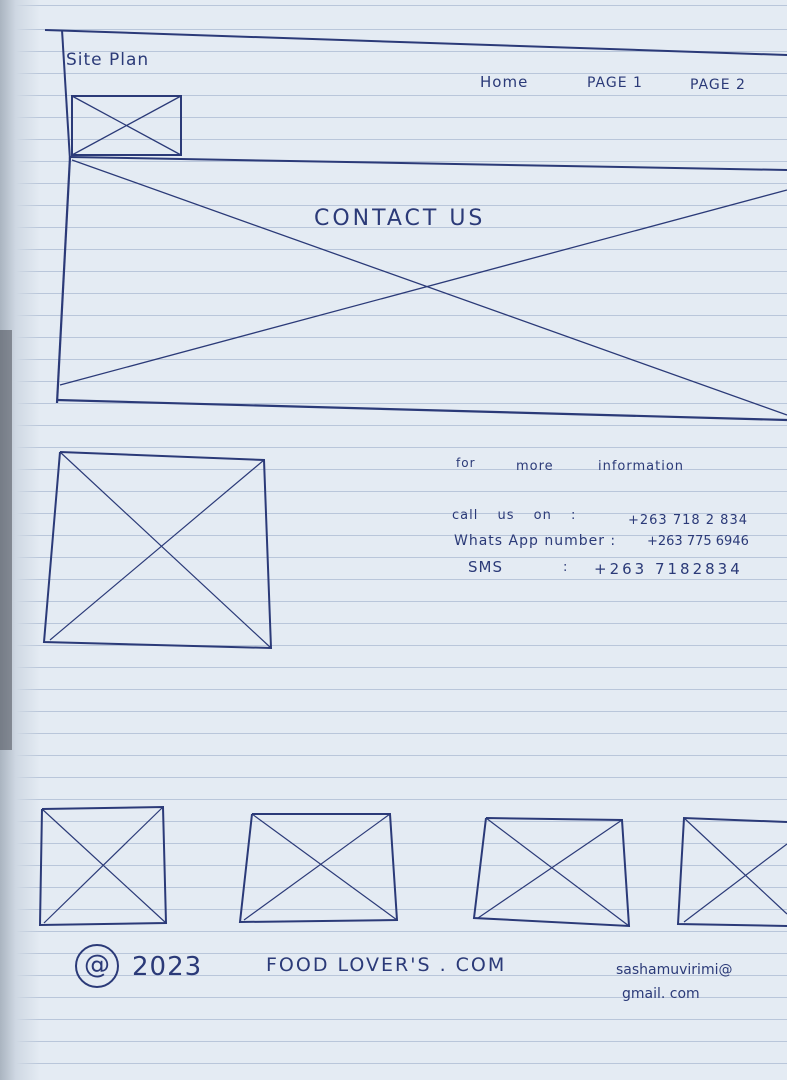  I want to click on footer-email-line-2: gmail. com, so click(661, 994).